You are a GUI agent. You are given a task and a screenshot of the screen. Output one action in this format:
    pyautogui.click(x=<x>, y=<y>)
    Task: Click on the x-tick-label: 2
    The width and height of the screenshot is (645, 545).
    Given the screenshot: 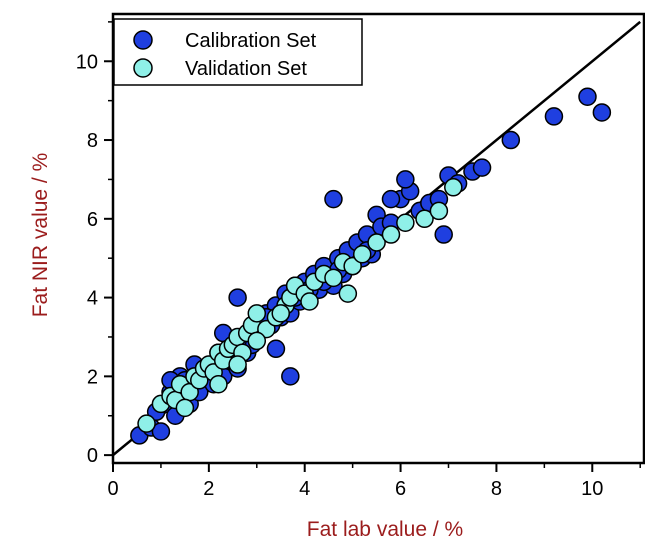 What is the action you would take?
    pyautogui.click(x=208, y=489)
    